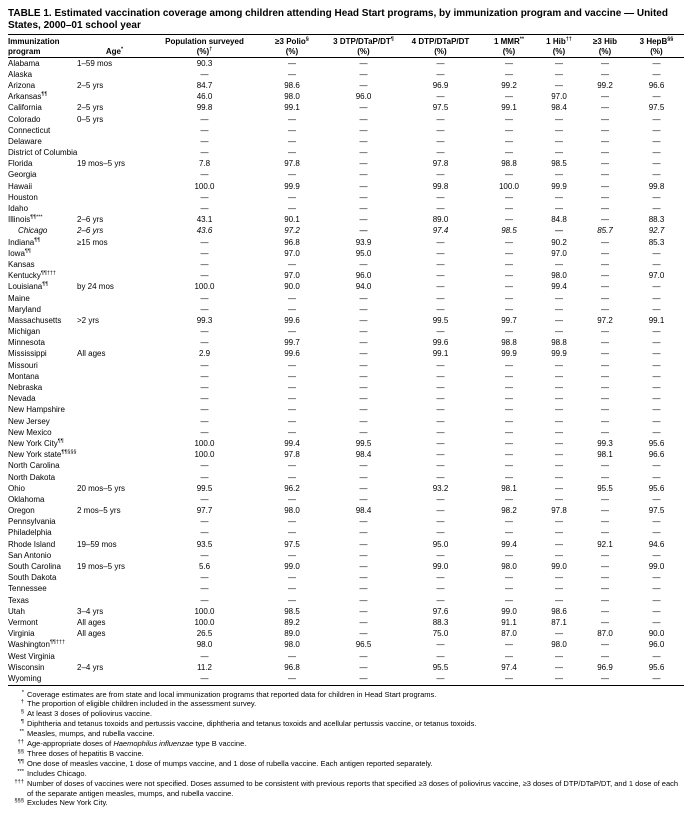 This screenshot has width=692, height=826. I want to click on cell-hib-1: 97.8, so click(559, 511).